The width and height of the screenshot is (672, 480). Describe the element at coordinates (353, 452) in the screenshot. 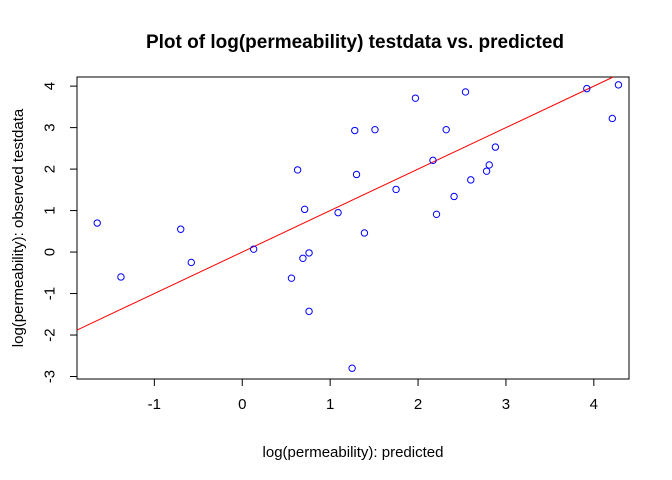

I see `x-axis-label: log(permeability): predicted` at that location.